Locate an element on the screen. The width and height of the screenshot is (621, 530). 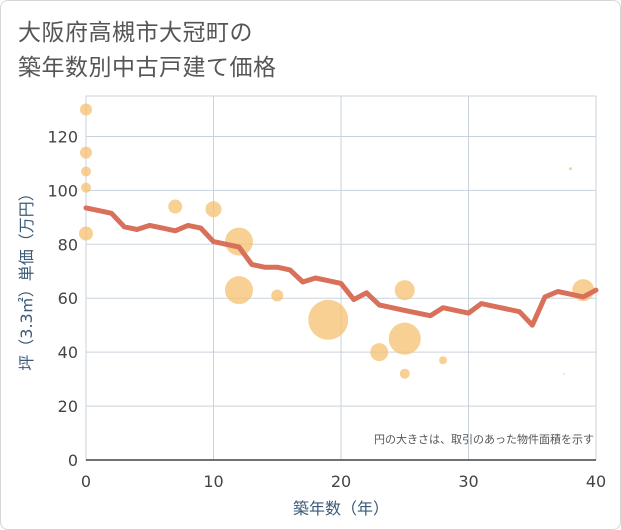
x-tick-label: 30 is located at coordinates (468, 481).